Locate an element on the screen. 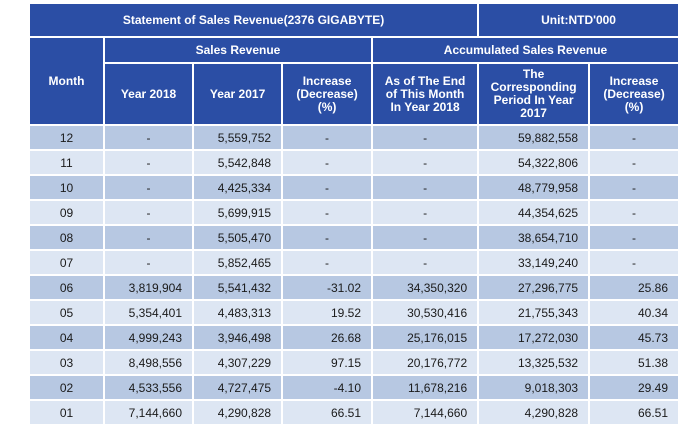 The height and width of the screenshot is (444, 700). header-month: Month is located at coordinates (66, 81).